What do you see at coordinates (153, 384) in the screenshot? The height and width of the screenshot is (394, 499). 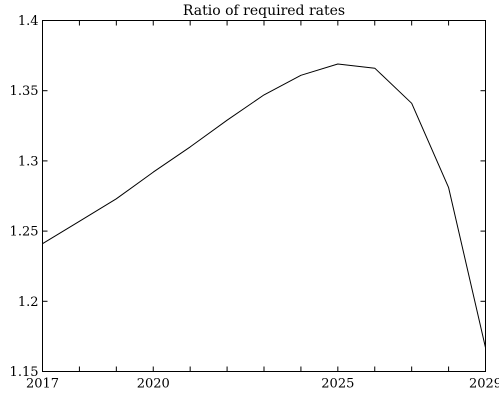 I see `x-tick-label: 2020` at bounding box center [153, 384].